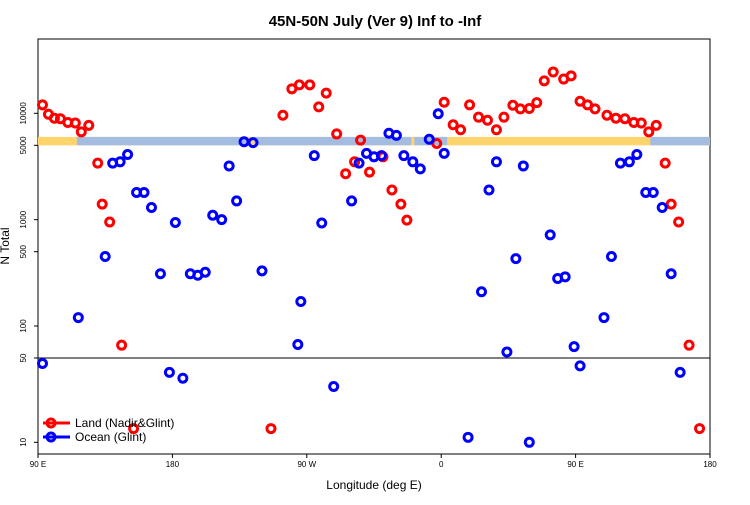  What do you see at coordinates (6, 245) in the screenshot?
I see `y-axis-label: N Total` at bounding box center [6, 245].